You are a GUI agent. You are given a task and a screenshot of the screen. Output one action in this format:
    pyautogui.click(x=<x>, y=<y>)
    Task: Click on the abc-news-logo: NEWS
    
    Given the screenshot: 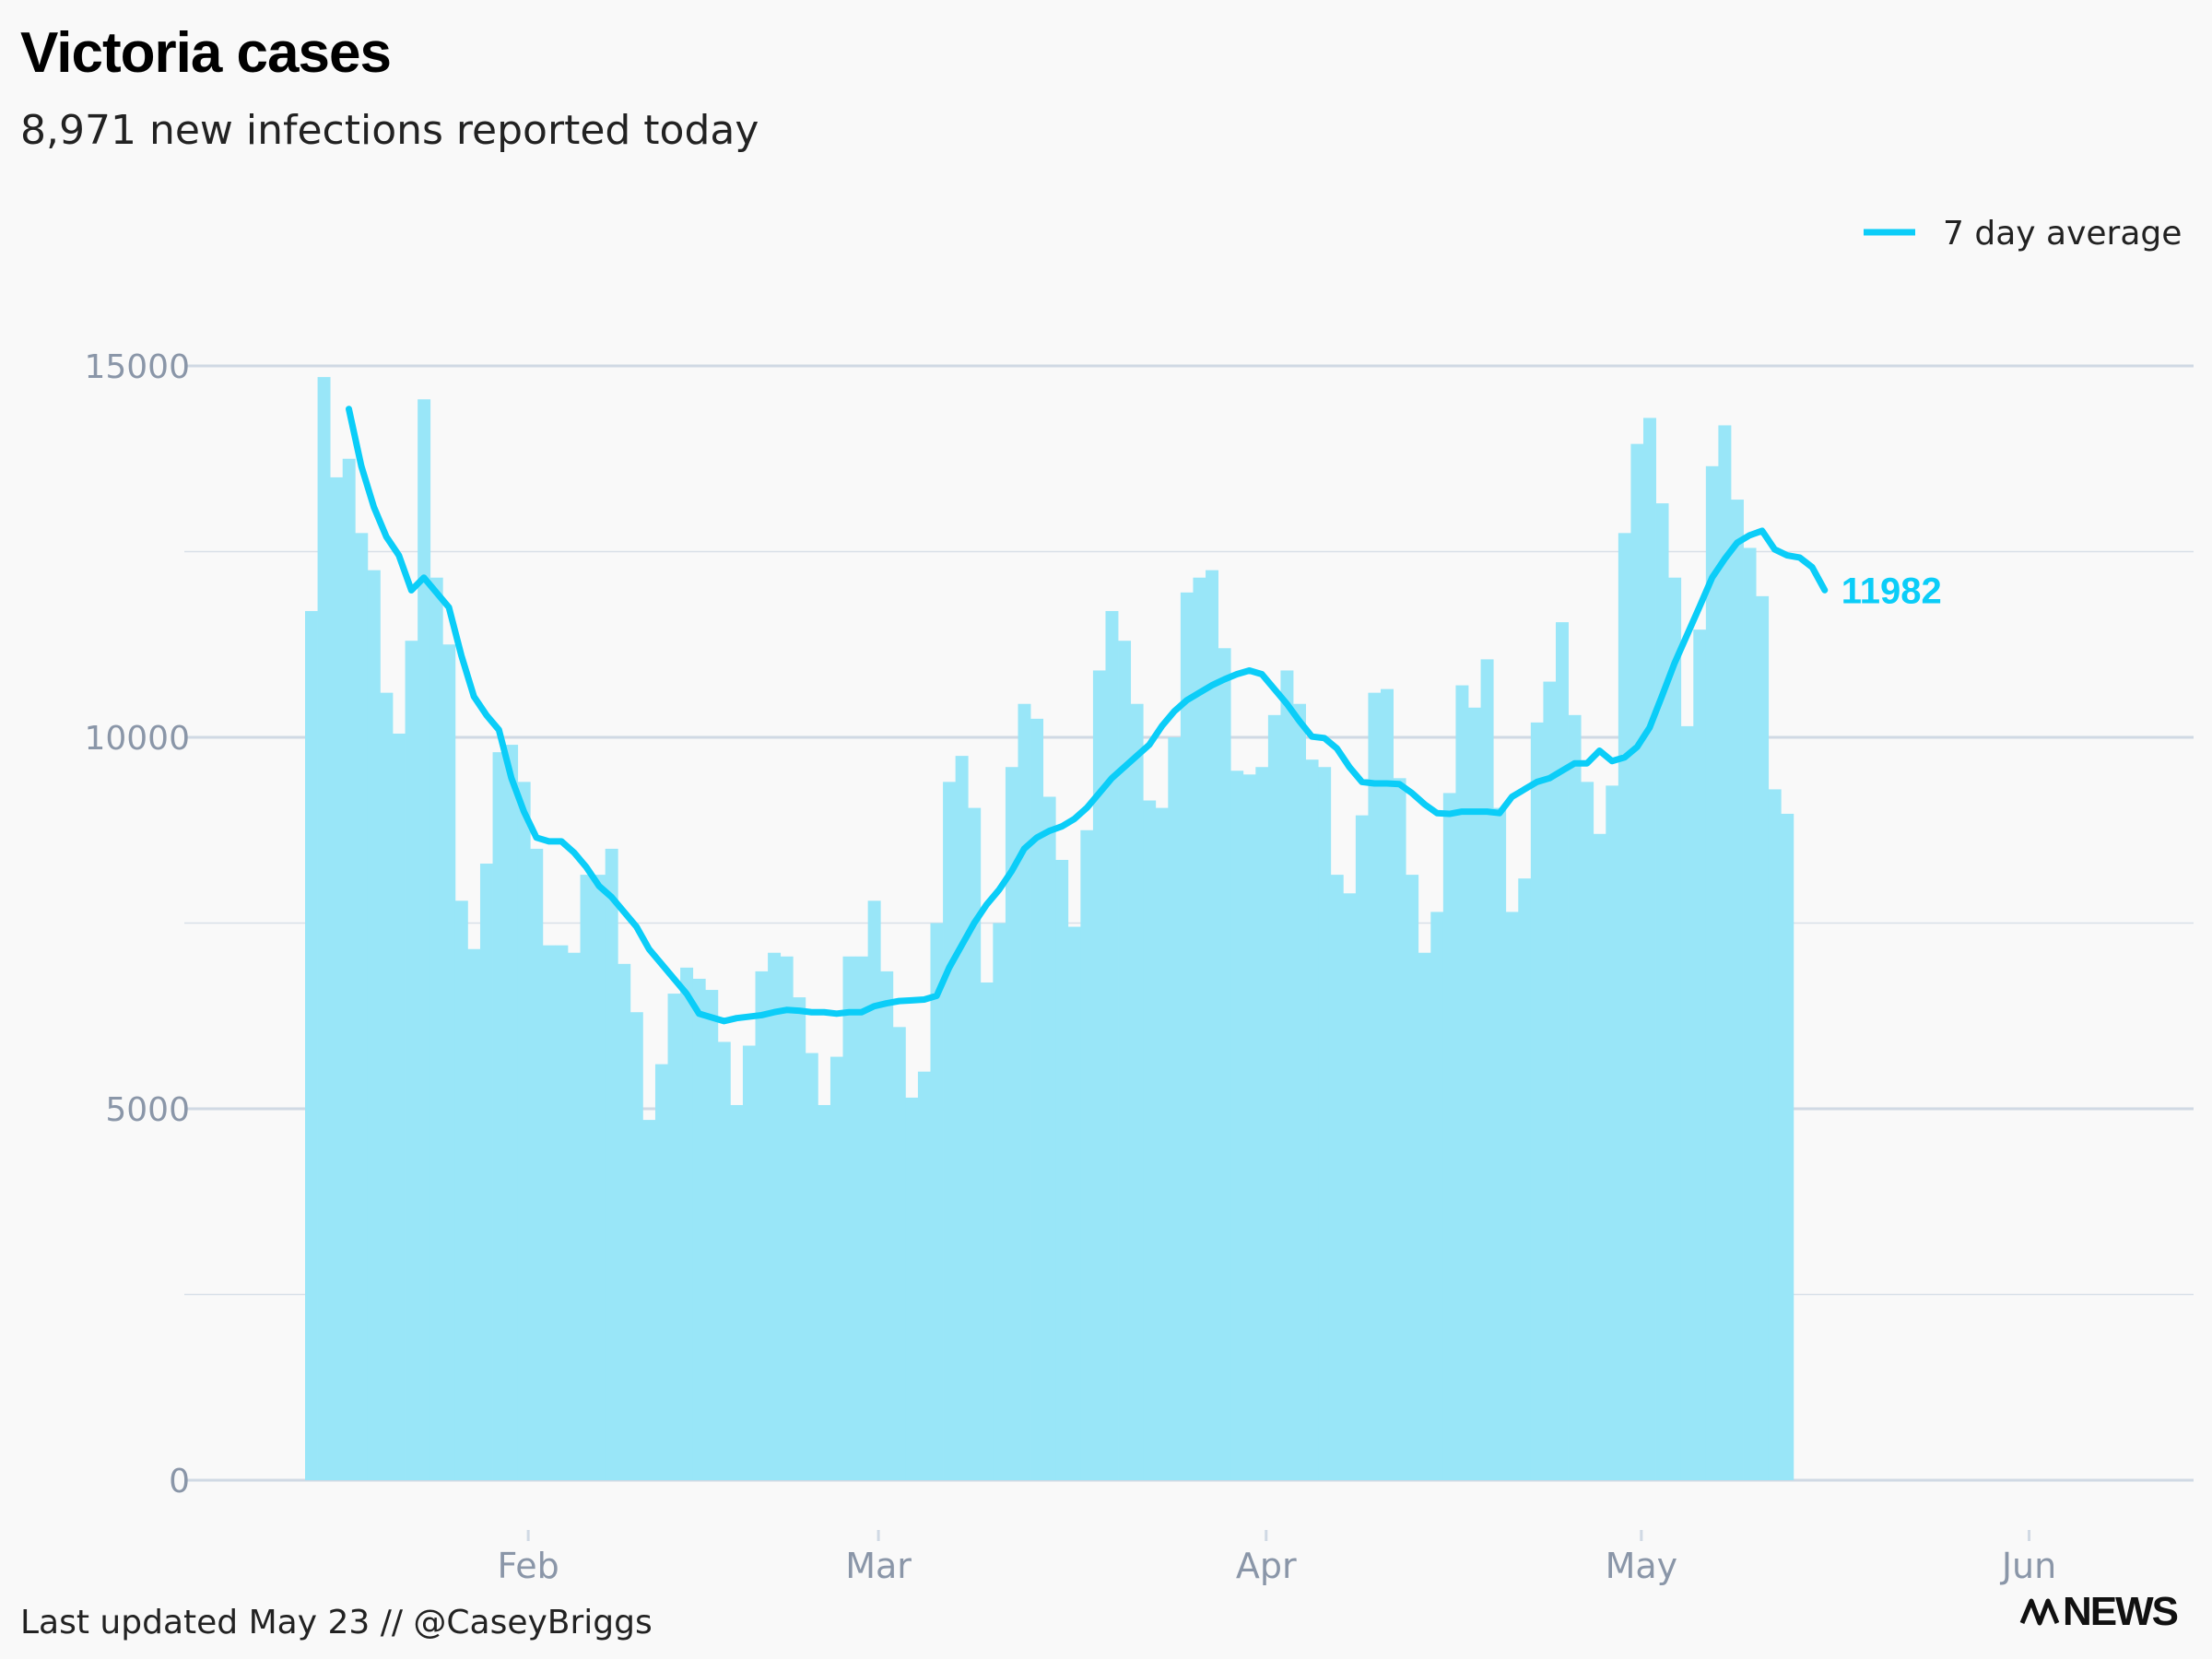 What is the action you would take?
    pyautogui.click(x=2098, y=1612)
    